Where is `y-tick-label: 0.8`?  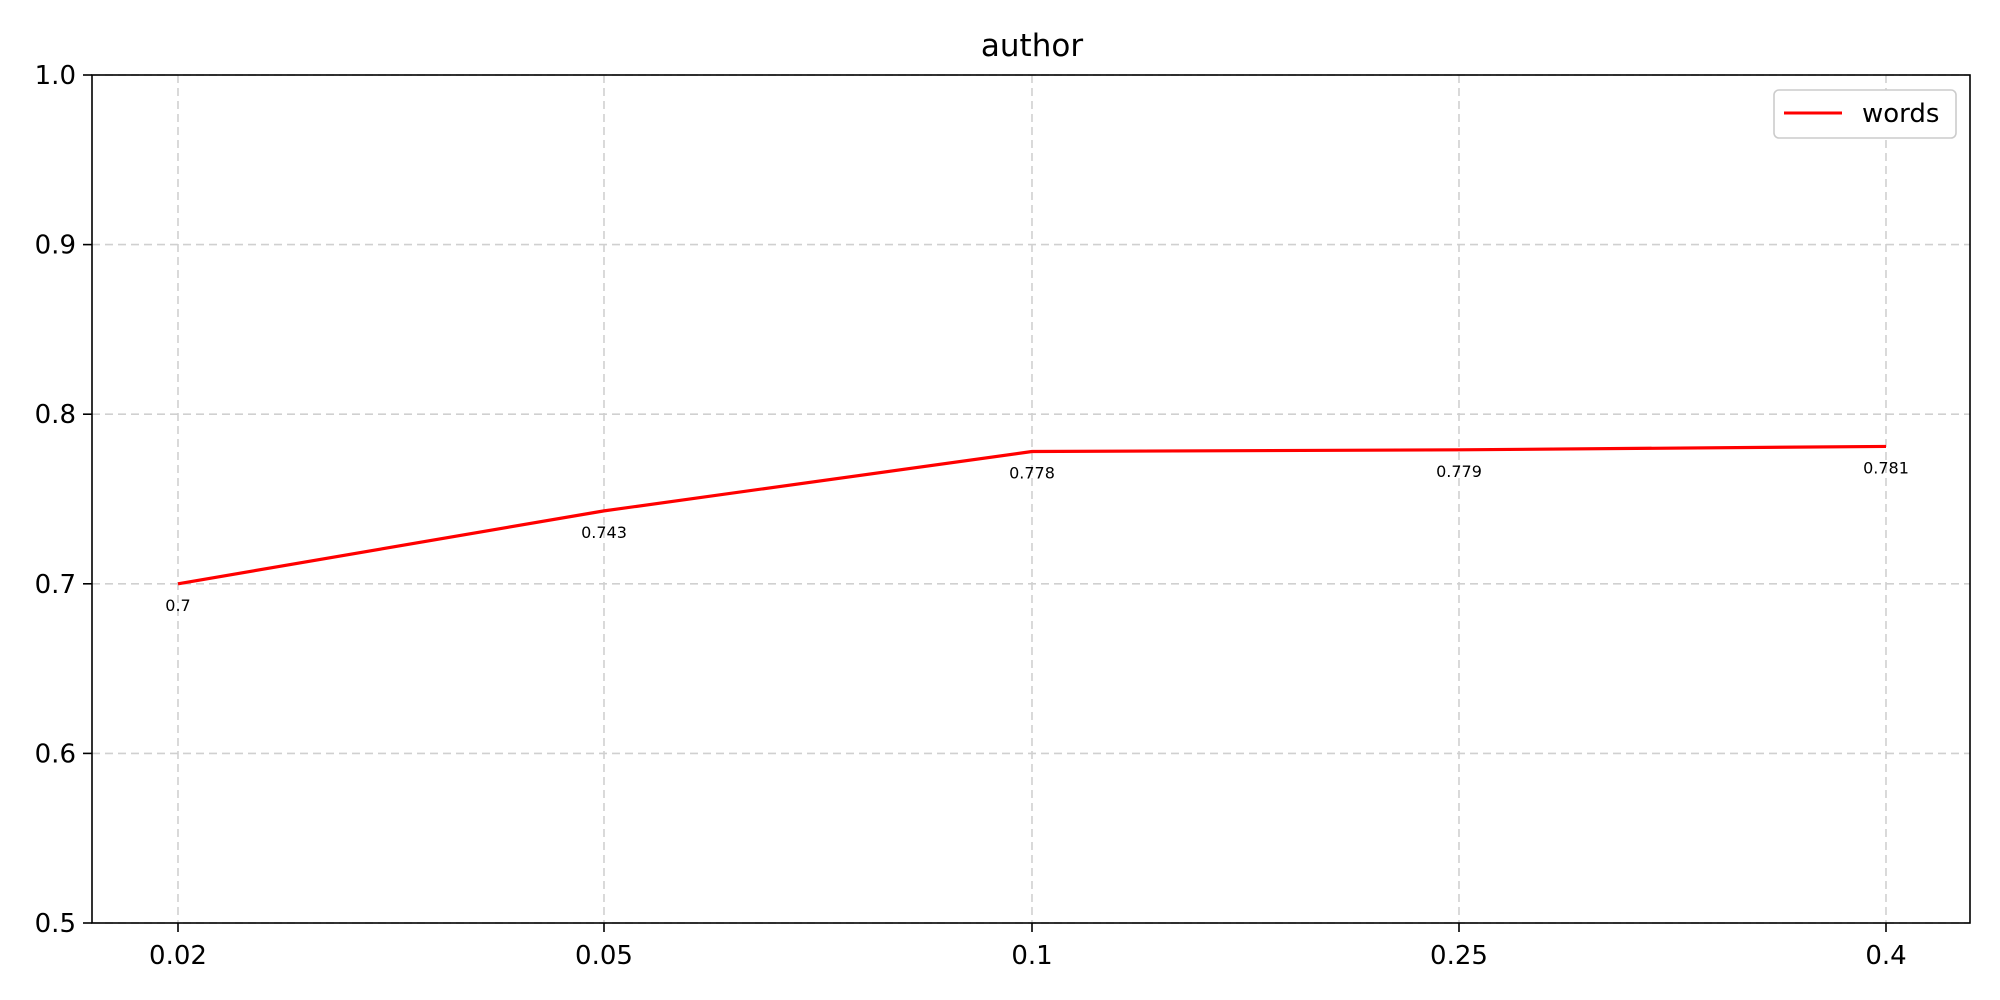 y-tick-label: 0.8 is located at coordinates (55, 415).